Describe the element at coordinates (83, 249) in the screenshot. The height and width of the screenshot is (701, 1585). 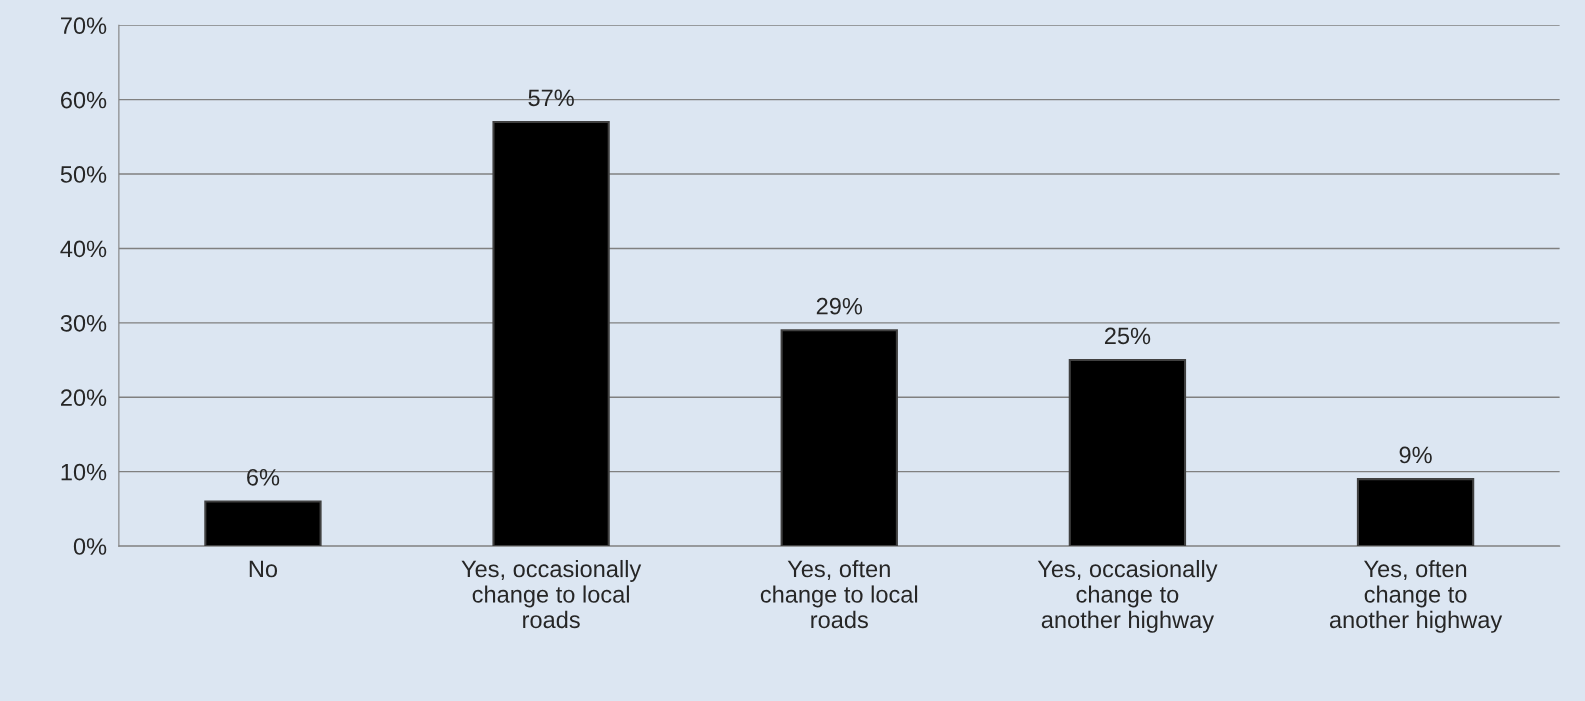
I see `y-tick-label: 40%` at that location.